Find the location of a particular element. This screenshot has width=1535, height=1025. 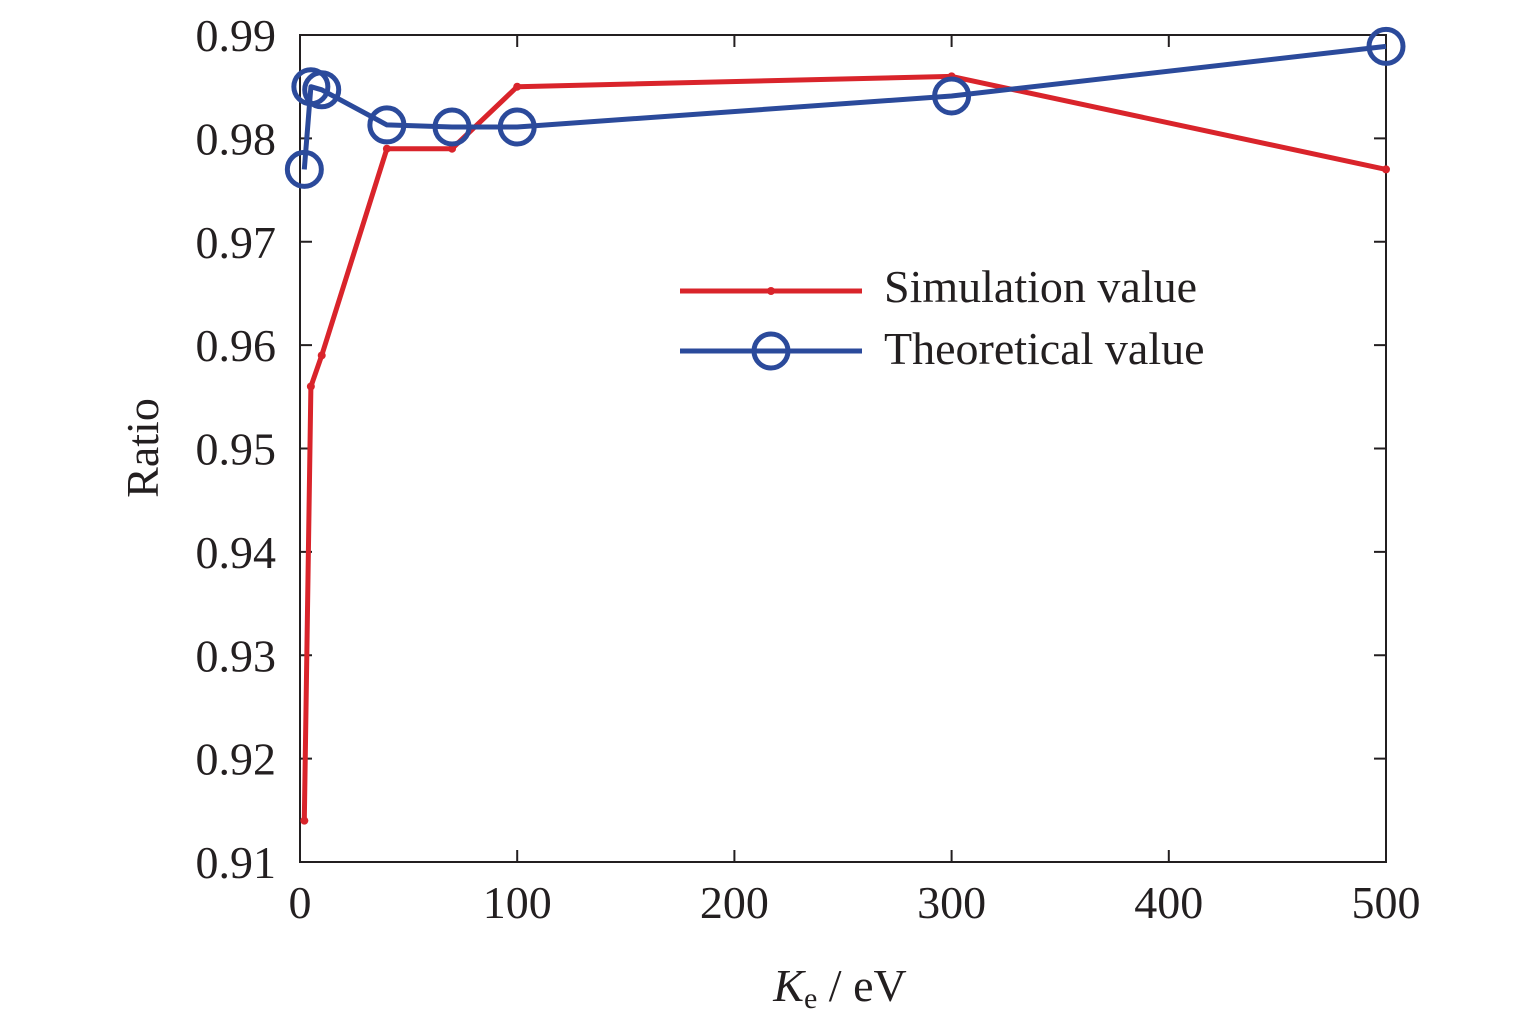

x-tick-label: 500 is located at coordinates (1386, 902).